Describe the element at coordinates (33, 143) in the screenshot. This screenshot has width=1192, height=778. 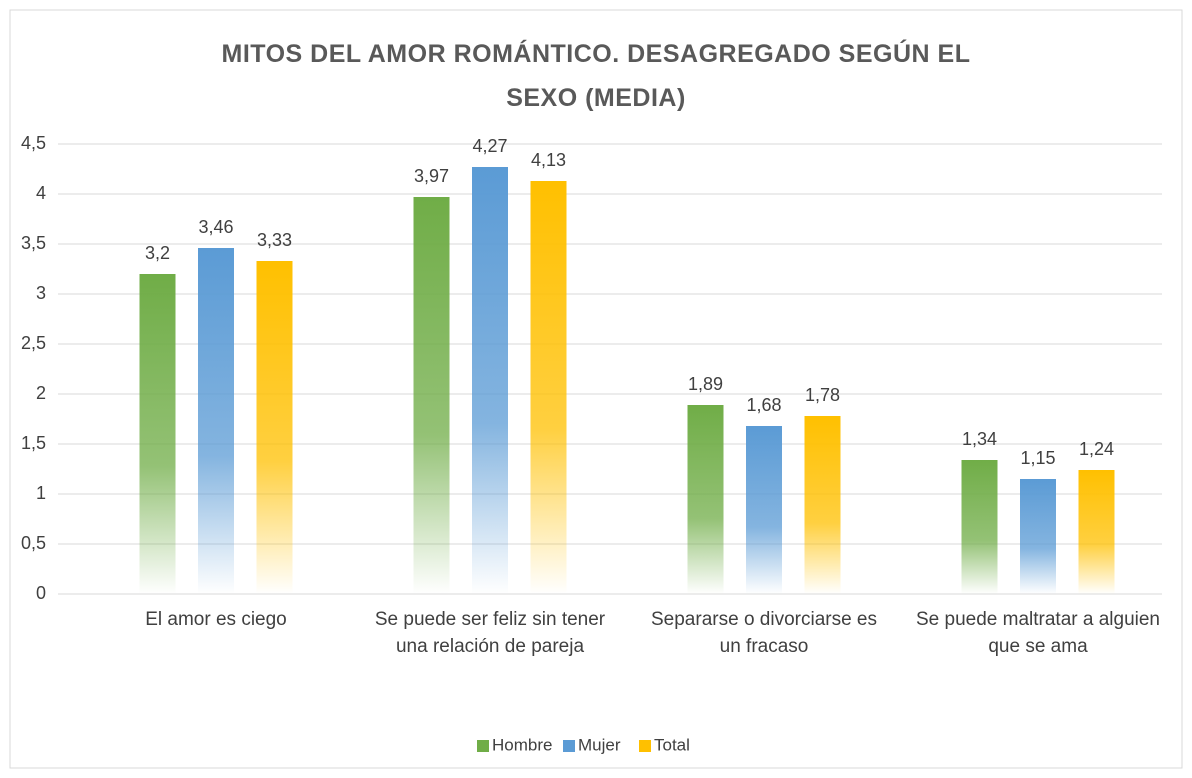
I see `y-tick-label: 4,5` at that location.